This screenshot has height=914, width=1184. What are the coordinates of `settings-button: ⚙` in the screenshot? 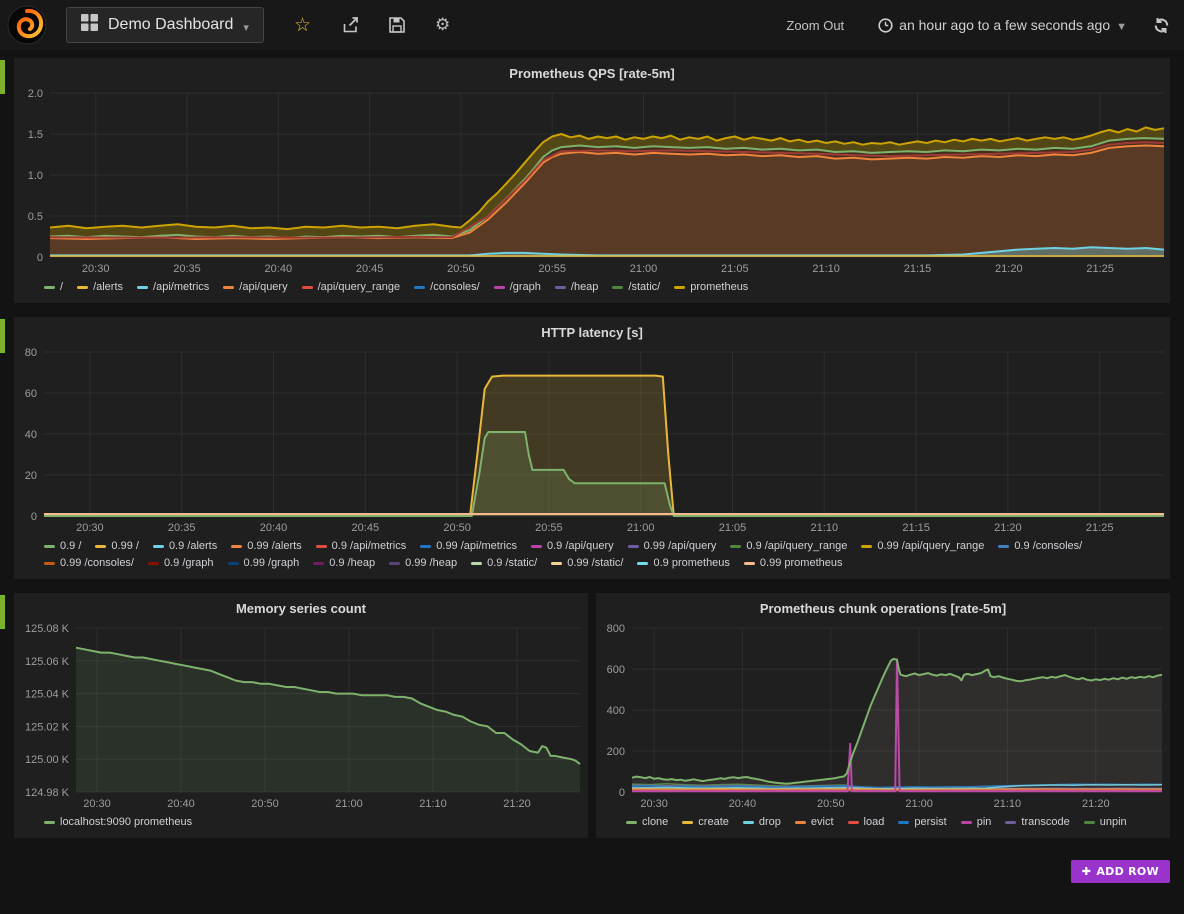 It's located at (442, 24).